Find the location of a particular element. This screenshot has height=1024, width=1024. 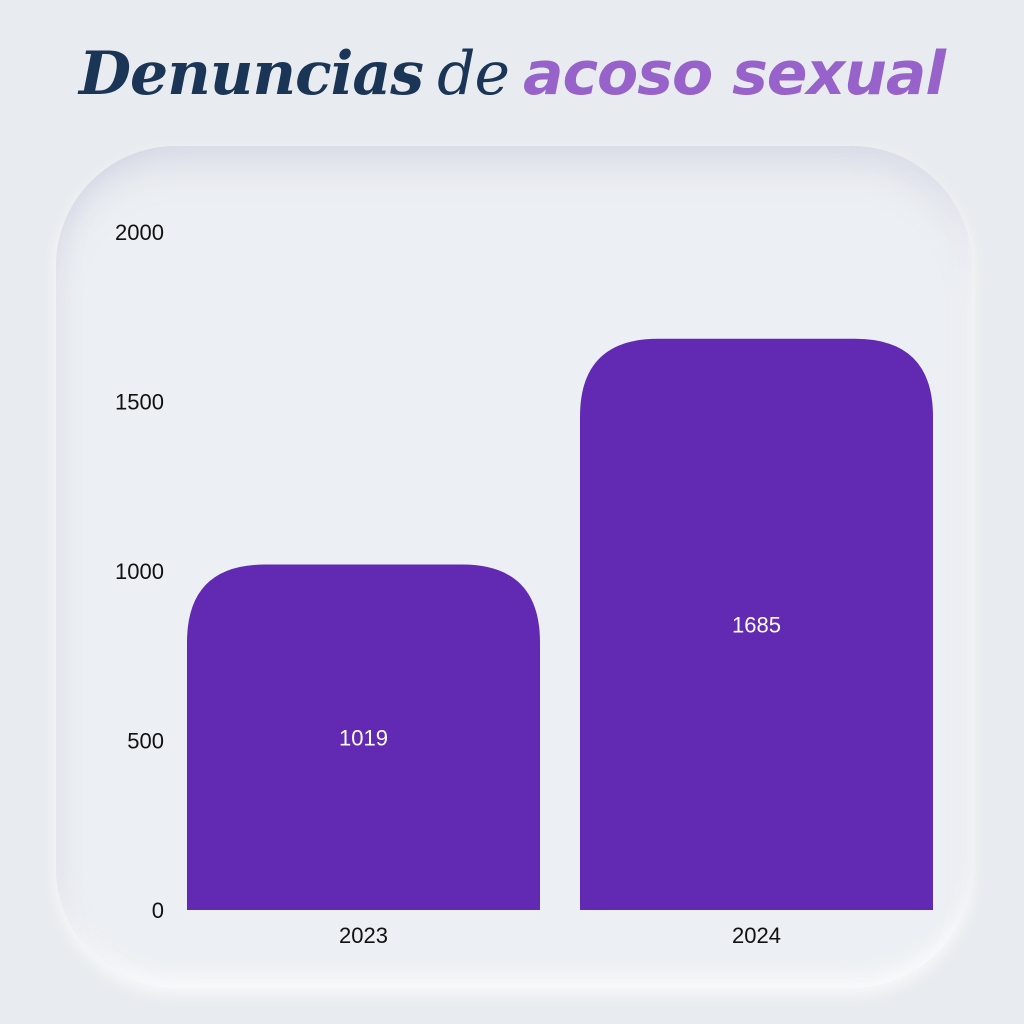

title-part-3: acoso sexual is located at coordinates (734, 74).